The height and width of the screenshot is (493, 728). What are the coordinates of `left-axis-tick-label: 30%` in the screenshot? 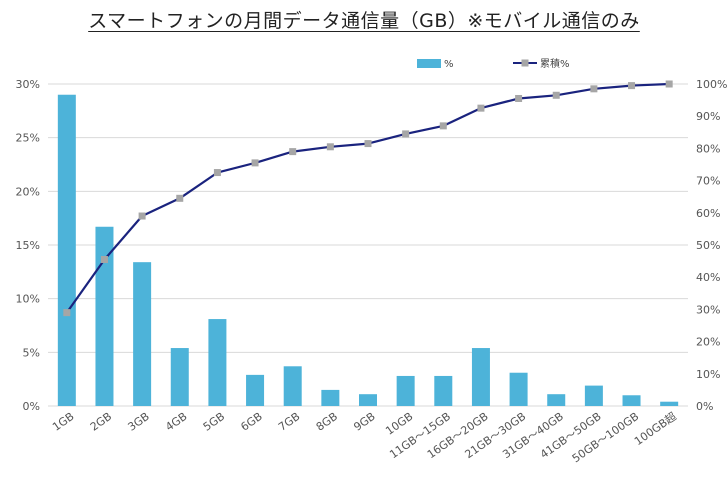 It's located at (28, 84).